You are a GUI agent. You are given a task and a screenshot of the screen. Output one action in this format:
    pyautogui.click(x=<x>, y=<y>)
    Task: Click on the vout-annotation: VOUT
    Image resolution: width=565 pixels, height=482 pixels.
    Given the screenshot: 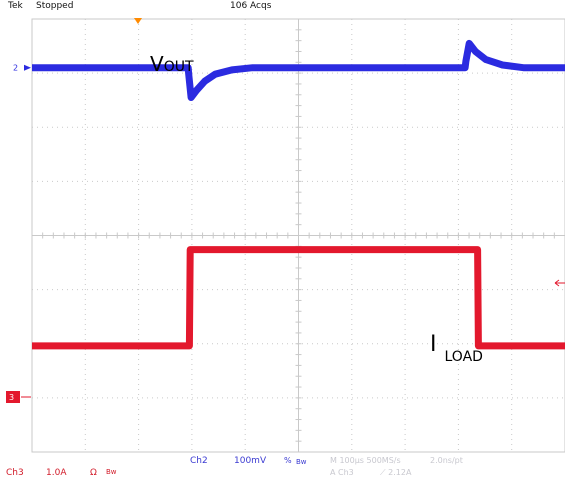 What is the action you would take?
    pyautogui.click(x=172, y=64)
    